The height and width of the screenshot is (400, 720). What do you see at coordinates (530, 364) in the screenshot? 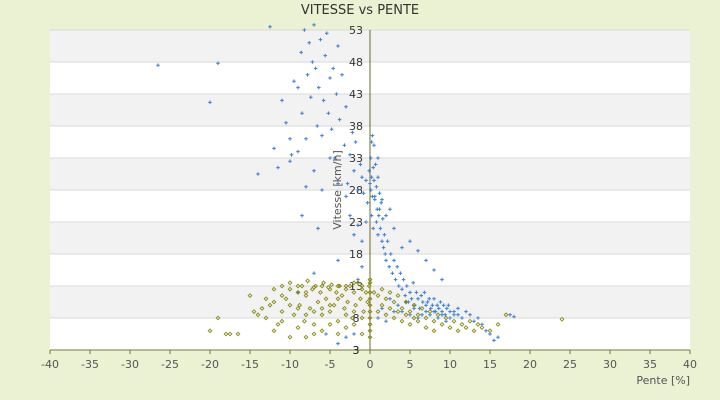
I see `x-tick-label: 20` at bounding box center [530, 364].